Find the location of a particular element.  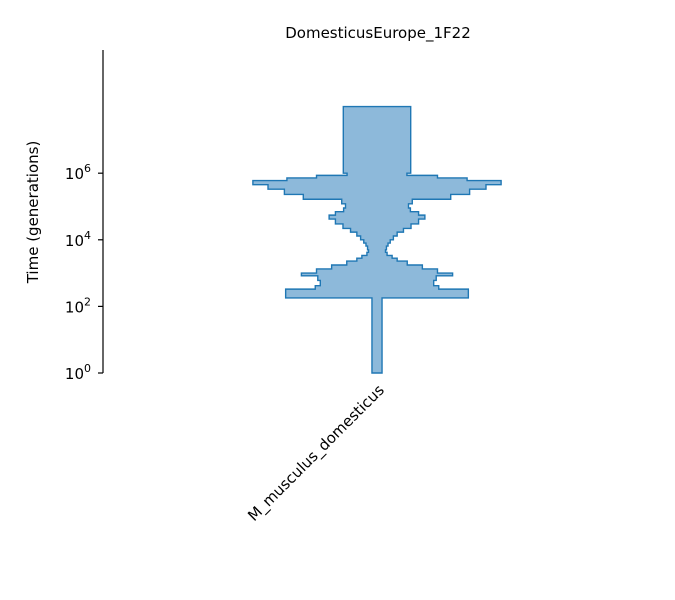

y-axis-label: Time (generations) is located at coordinates (33, 213).